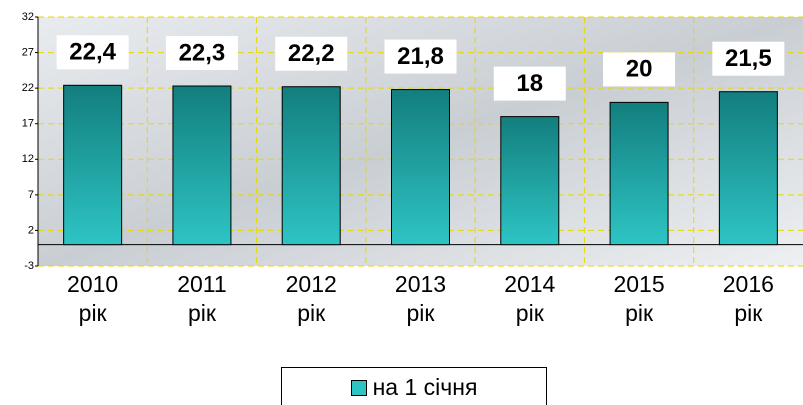 Image resolution: width=803 pixels, height=405 pixels. I want to click on value-label: 21,8, so click(420, 56).